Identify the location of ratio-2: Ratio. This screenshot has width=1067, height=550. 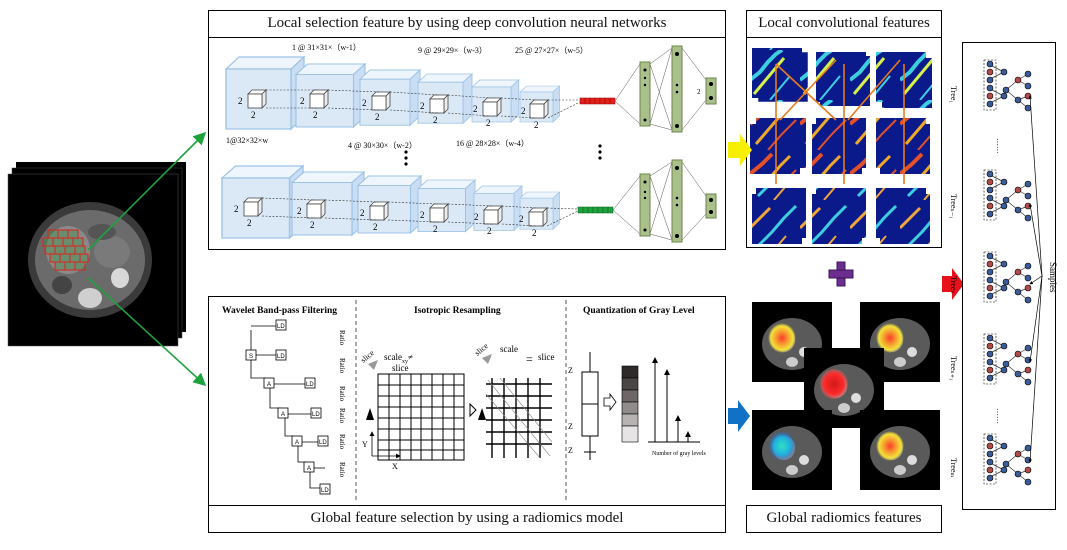
(342, 394).